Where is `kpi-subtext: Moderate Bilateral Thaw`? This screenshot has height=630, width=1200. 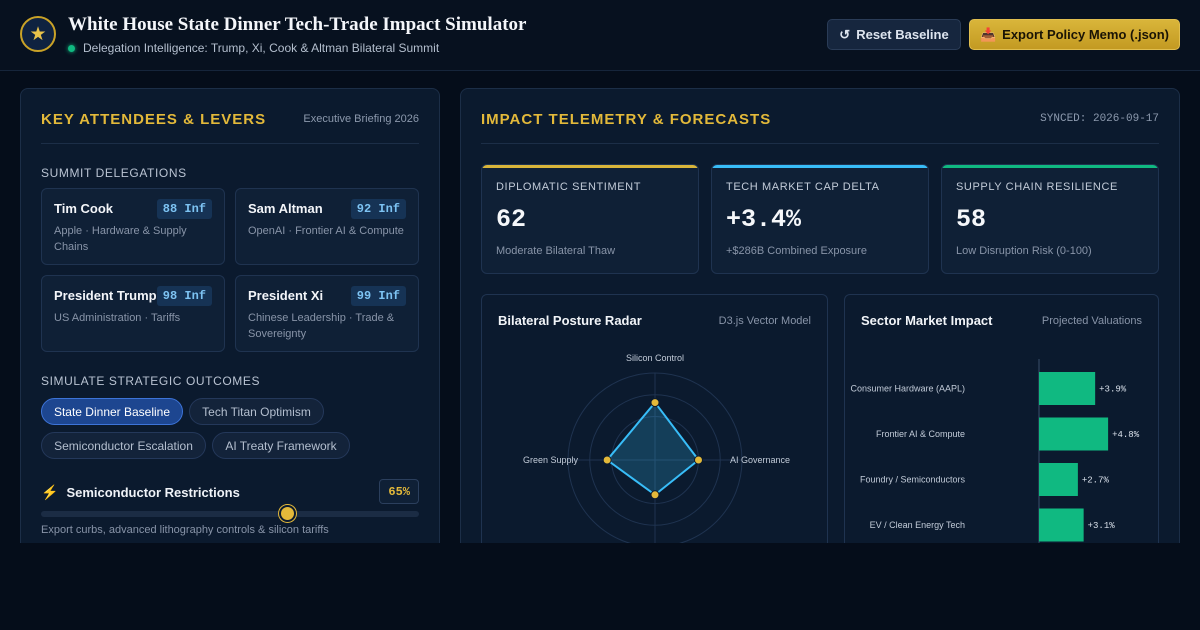
kpi-subtext: Moderate Bilateral Thaw is located at coordinates (556, 251).